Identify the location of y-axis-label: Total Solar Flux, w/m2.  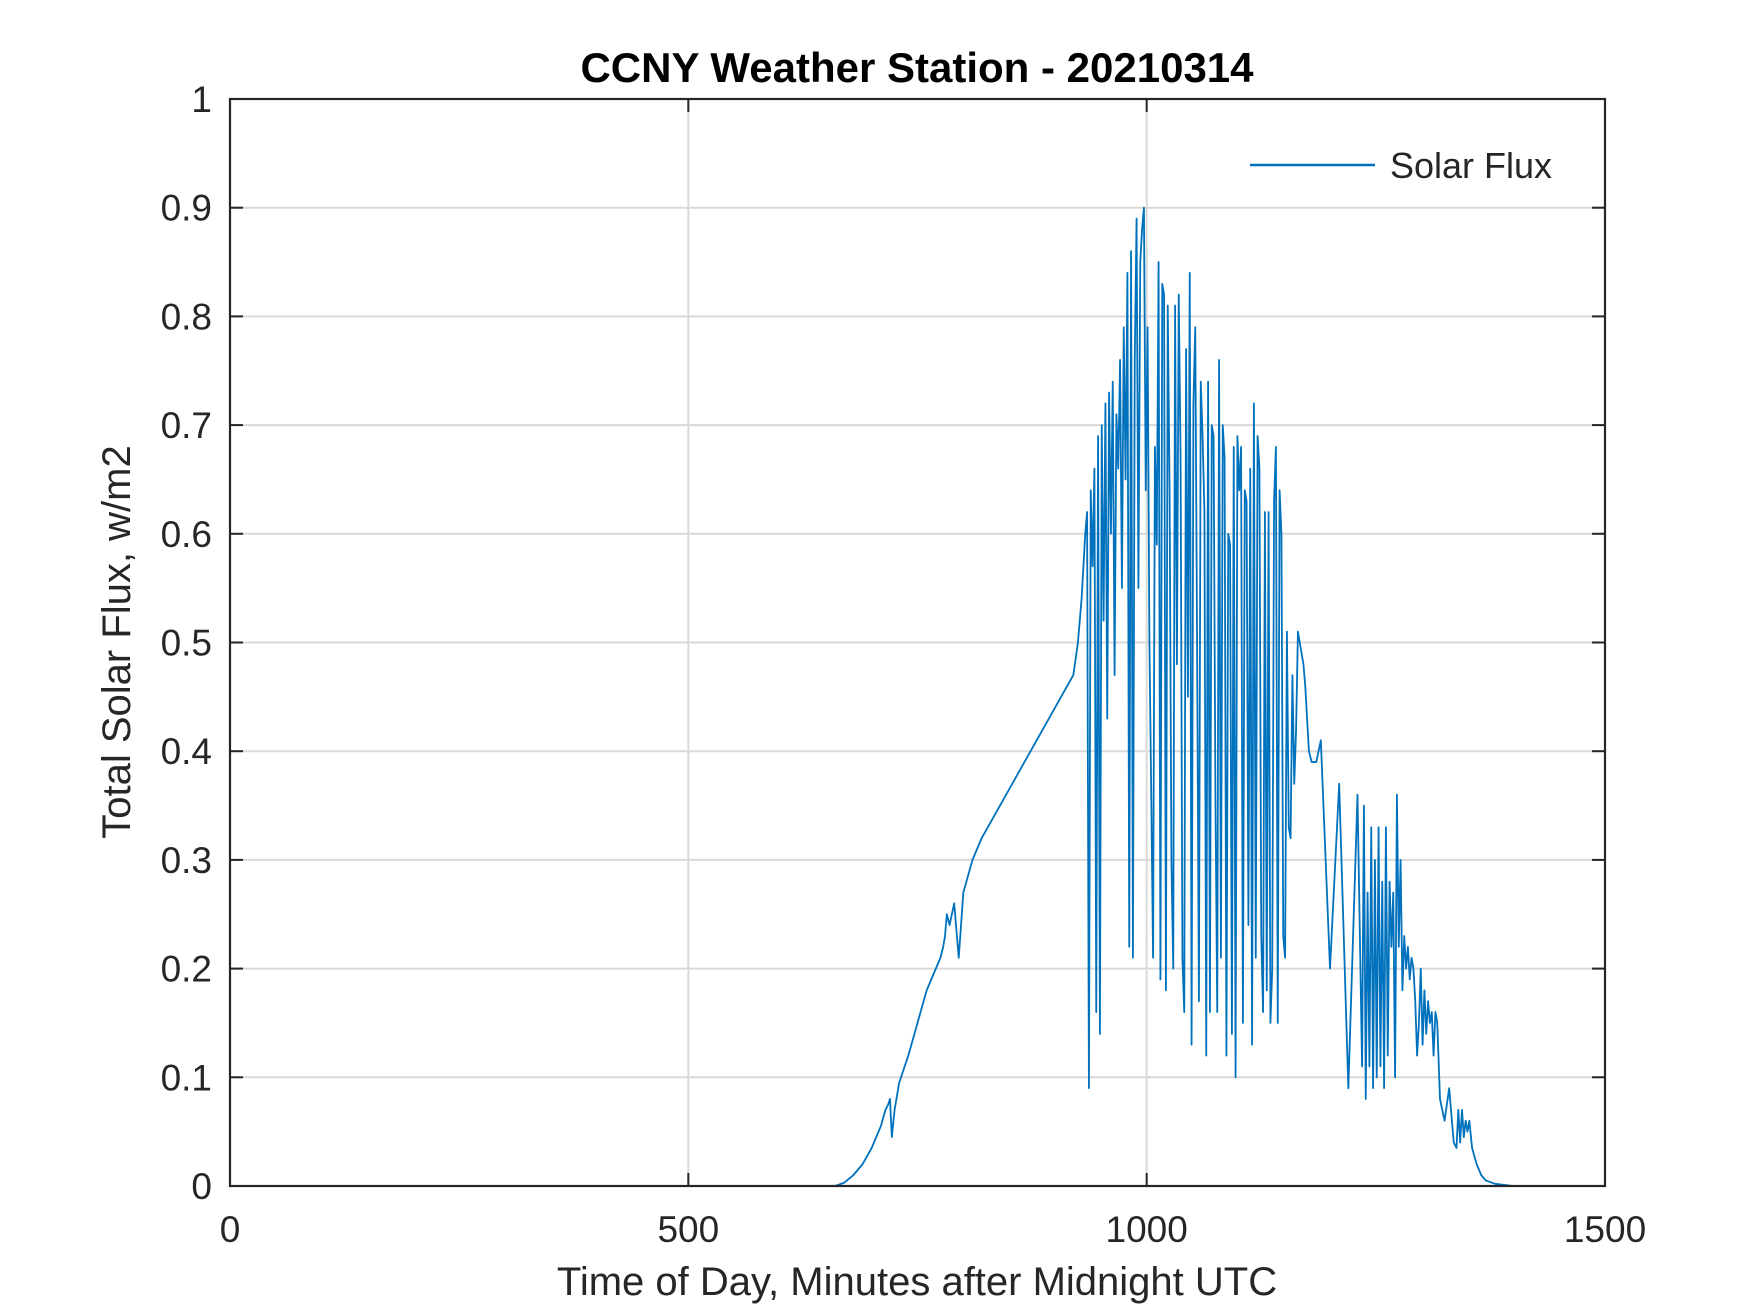
(117, 641).